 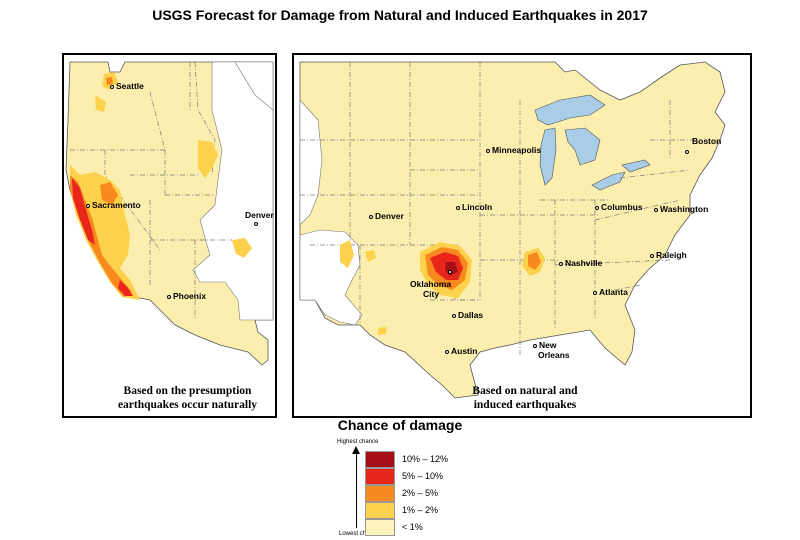 I want to click on city-atlanta: Atlanta, so click(x=610, y=292).